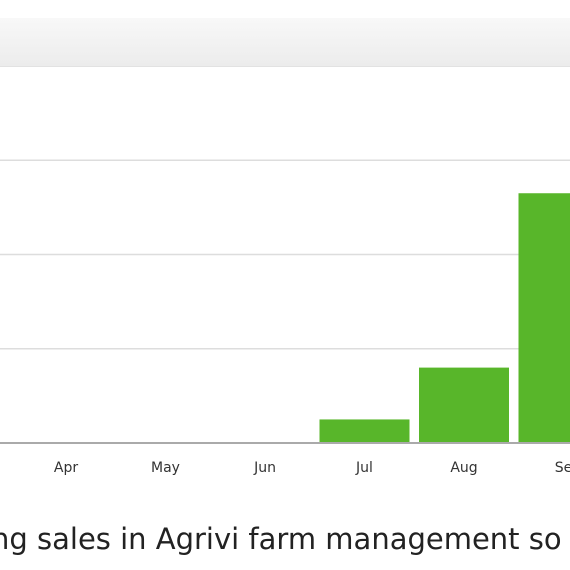 This screenshot has height=570, width=570. Describe the element at coordinates (364, 468) in the screenshot. I see `x-tick-label: Jul` at that location.